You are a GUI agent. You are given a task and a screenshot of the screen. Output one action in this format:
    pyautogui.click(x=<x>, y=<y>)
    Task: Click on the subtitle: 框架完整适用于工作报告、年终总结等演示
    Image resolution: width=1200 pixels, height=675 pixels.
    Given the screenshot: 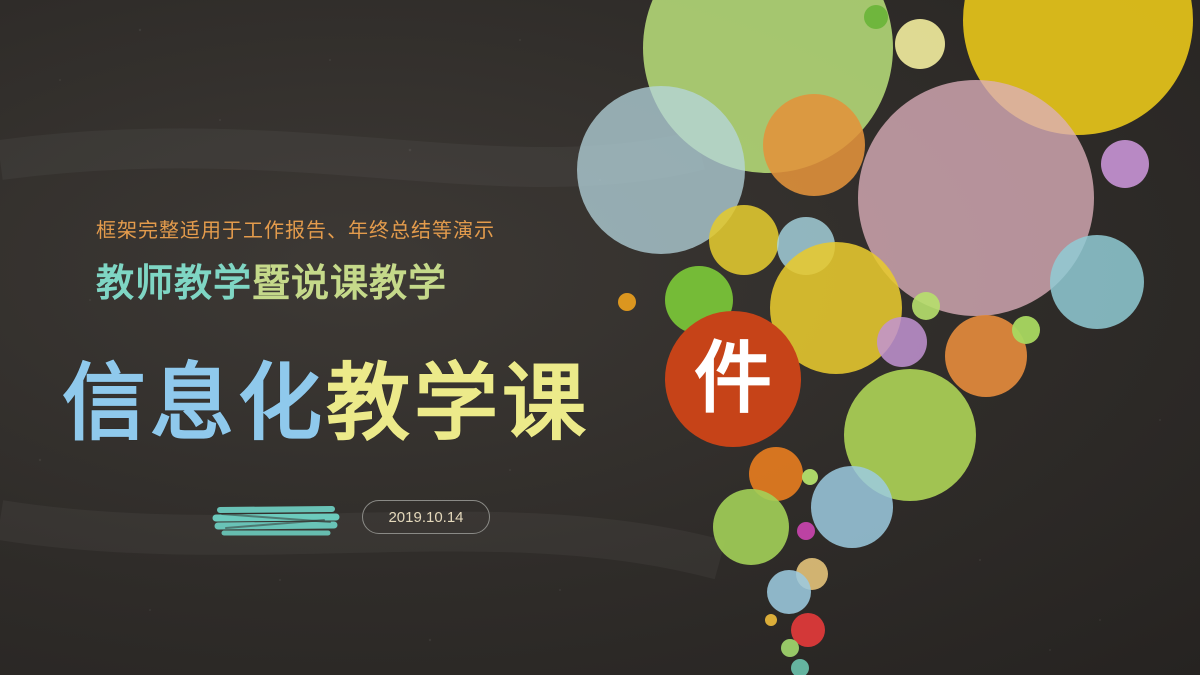 What is the action you would take?
    pyautogui.click(x=295, y=230)
    